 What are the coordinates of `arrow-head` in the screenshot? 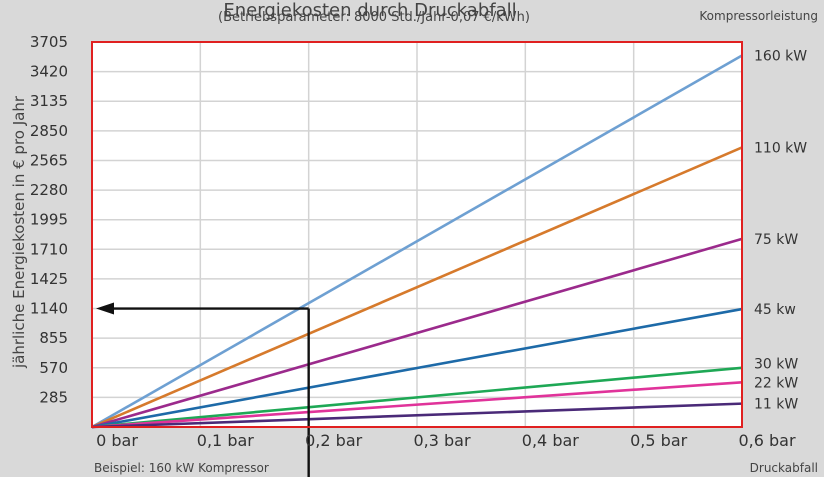 It's located at (105, 308).